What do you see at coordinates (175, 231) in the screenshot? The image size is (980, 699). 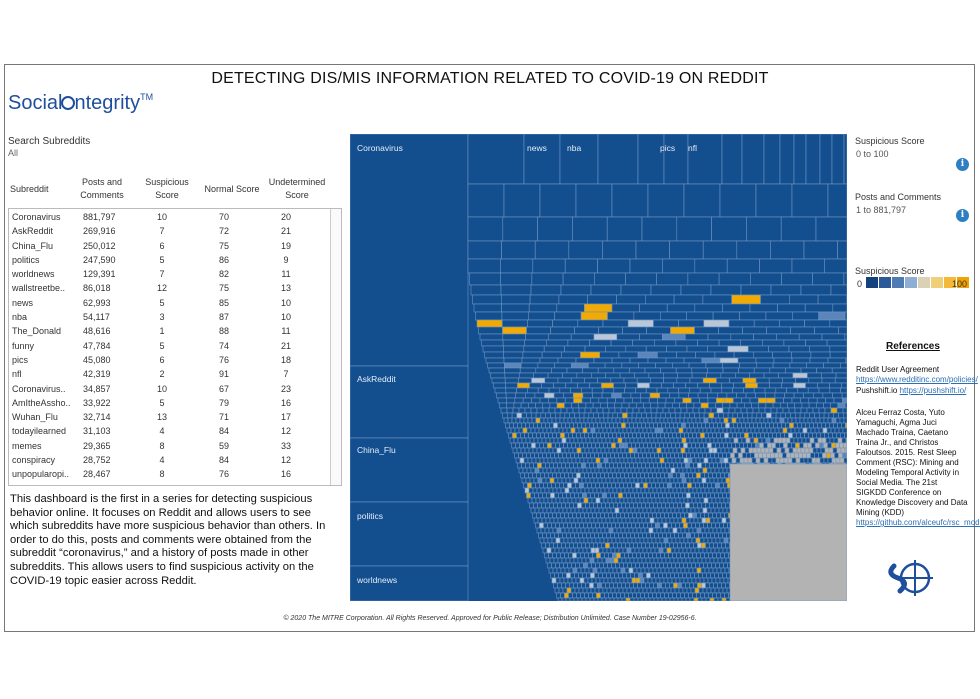 I see `table-row: AskReddit 269,916 7 72 21` at bounding box center [175, 231].